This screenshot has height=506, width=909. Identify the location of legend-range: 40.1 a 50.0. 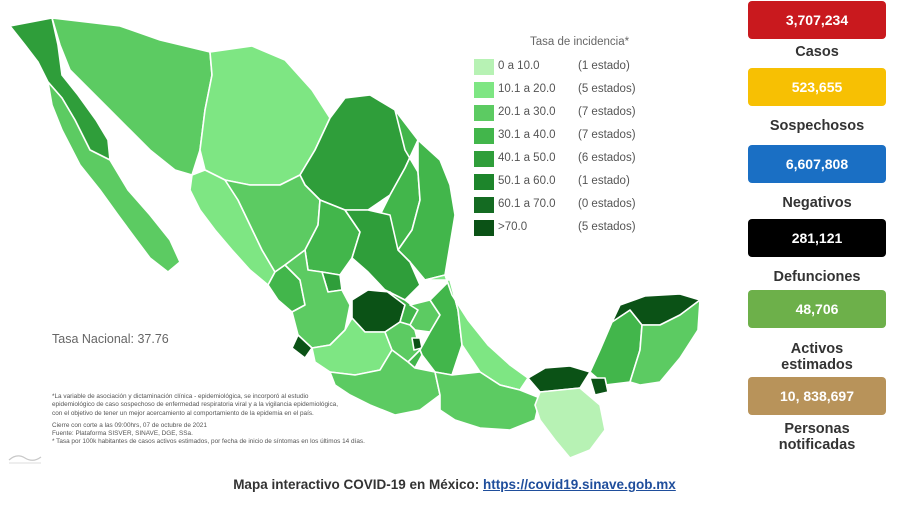
(527, 158).